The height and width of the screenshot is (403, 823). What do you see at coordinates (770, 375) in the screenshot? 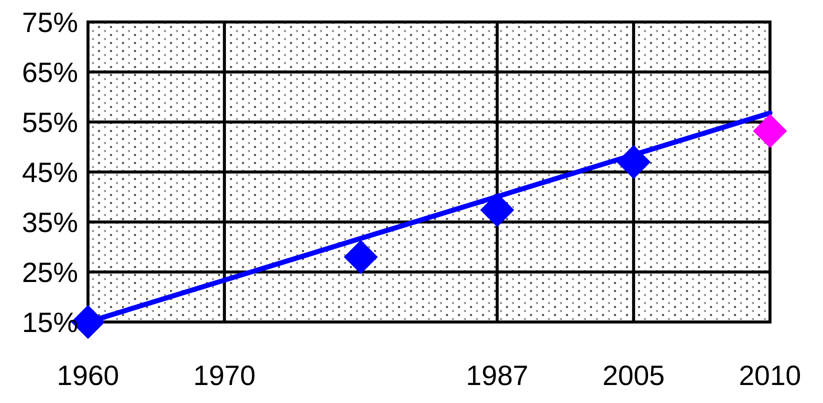
I see `x-tick-label: 2010` at bounding box center [770, 375].